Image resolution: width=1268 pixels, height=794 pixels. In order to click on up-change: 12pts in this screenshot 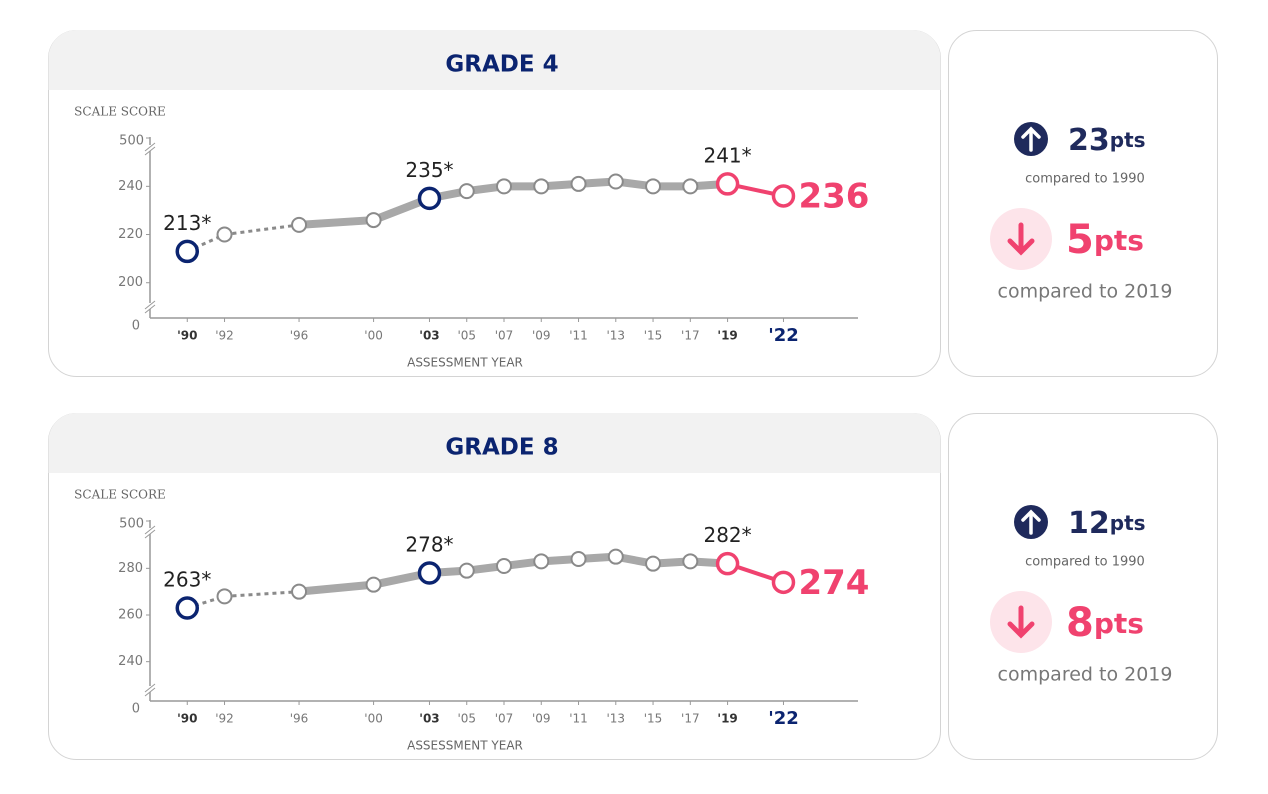, I will do `click(1107, 523)`.